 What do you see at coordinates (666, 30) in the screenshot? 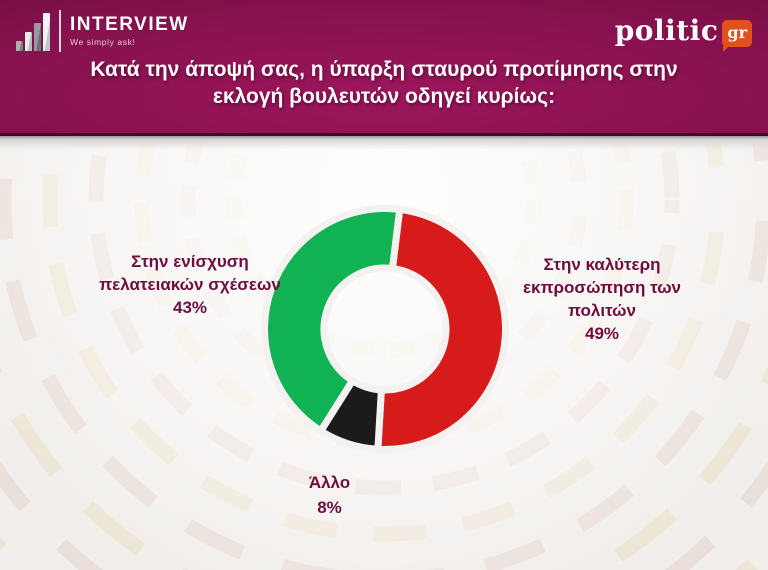
I see `politic-logo-name: politic` at bounding box center [666, 30].